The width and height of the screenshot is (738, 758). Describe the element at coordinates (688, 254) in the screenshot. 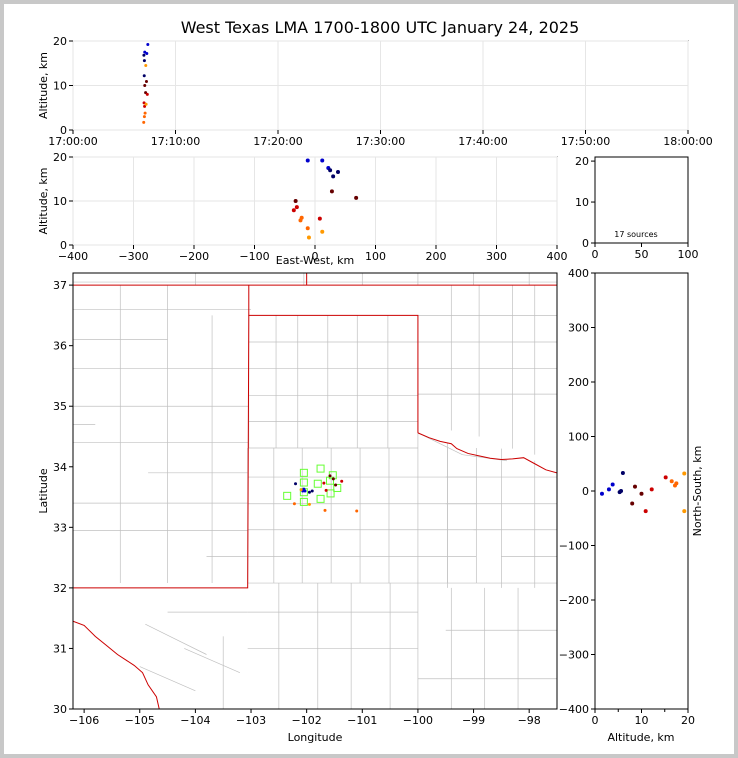

I see `count-tick-label: 100` at that location.